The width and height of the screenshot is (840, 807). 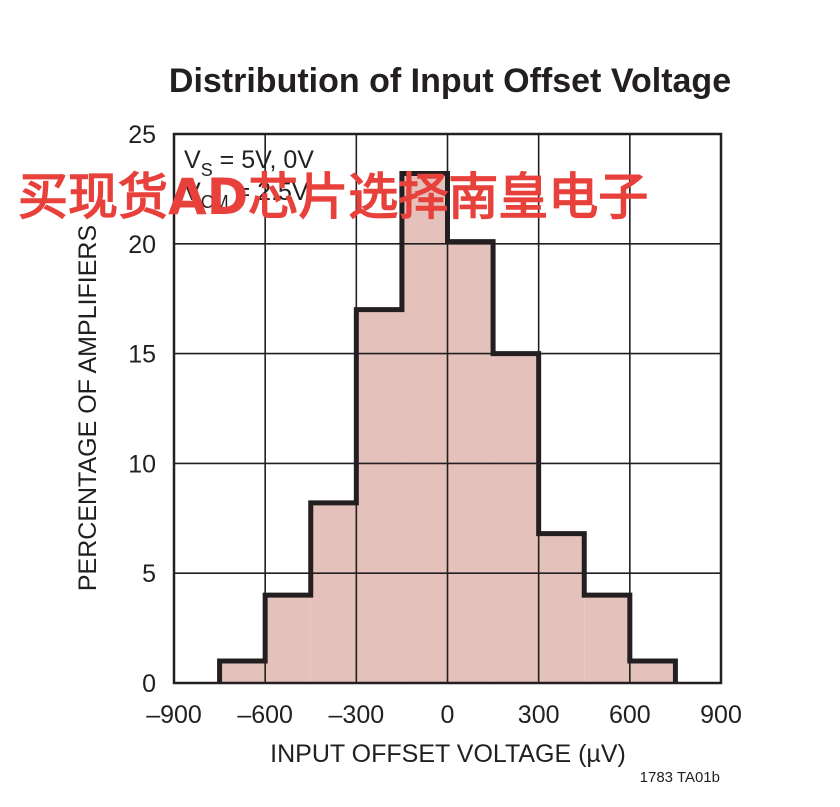 What do you see at coordinates (142, 245) in the screenshot?
I see `y-tick-label: 20` at bounding box center [142, 245].